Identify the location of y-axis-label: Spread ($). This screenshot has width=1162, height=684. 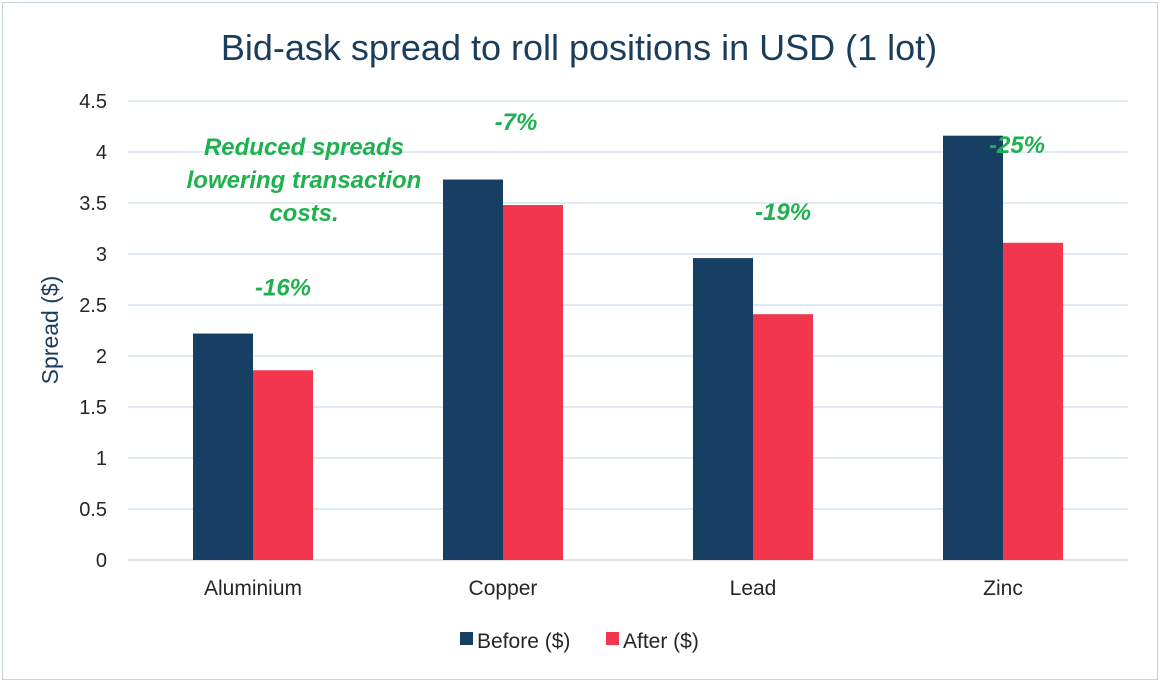
(50, 330).